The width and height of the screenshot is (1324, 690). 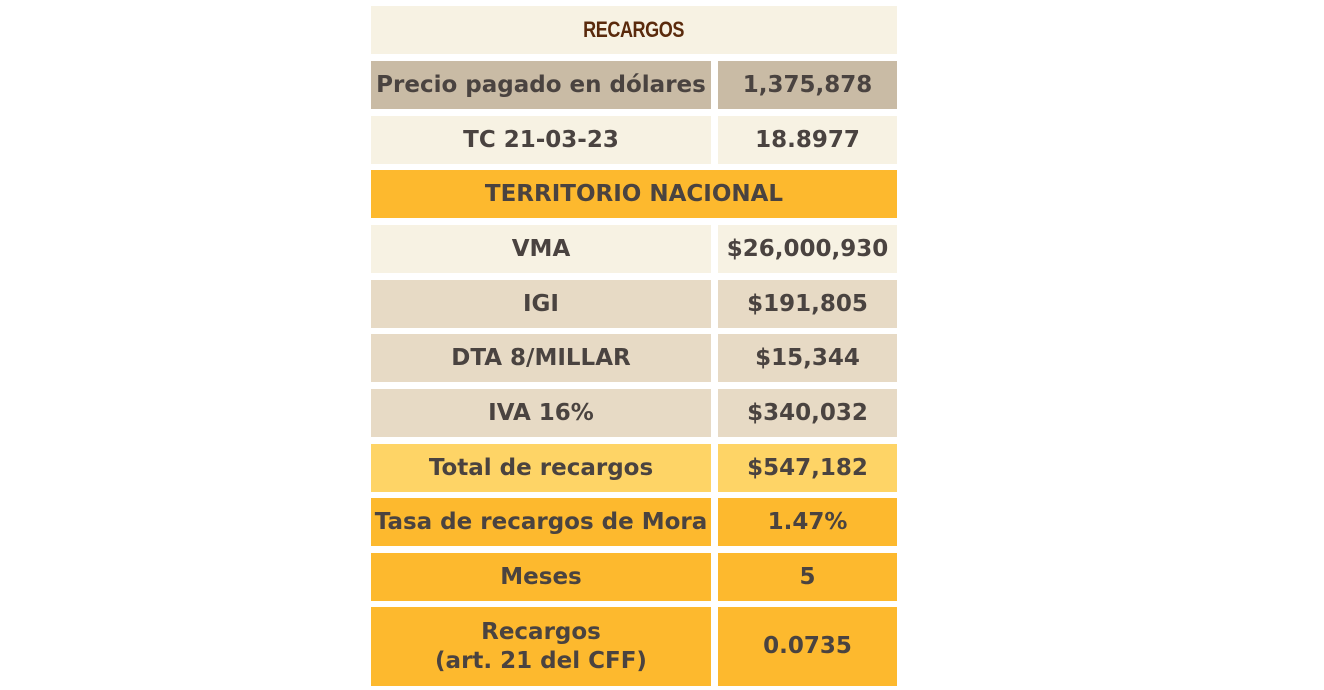 What do you see at coordinates (807, 304) in the screenshot?
I see `igi-value: $191,805` at bounding box center [807, 304].